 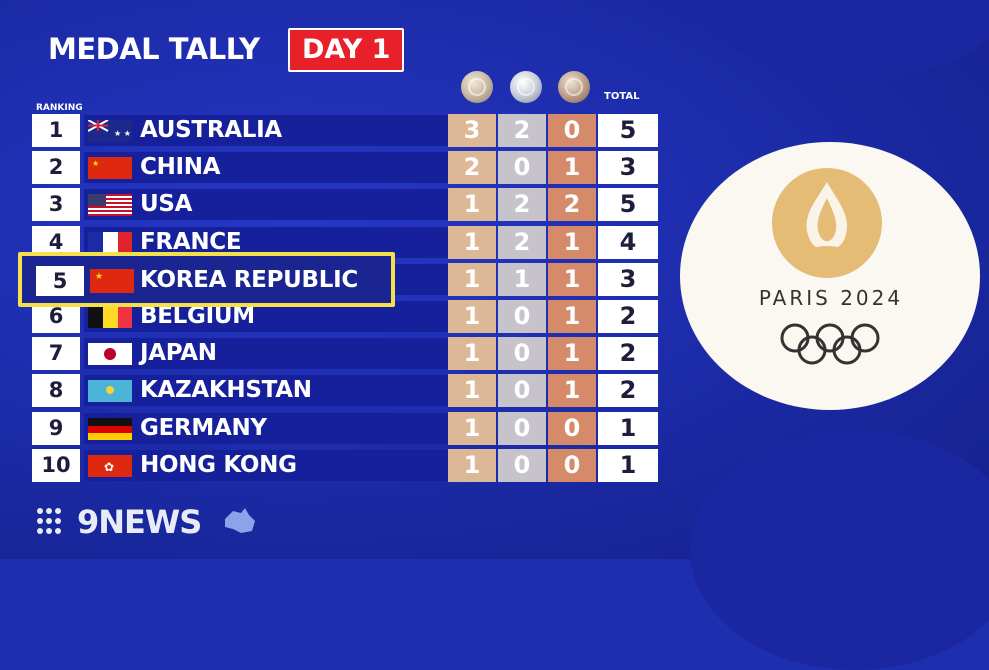 What do you see at coordinates (110, 317) in the screenshot?
I see `flag-belgium-icon` at bounding box center [110, 317].